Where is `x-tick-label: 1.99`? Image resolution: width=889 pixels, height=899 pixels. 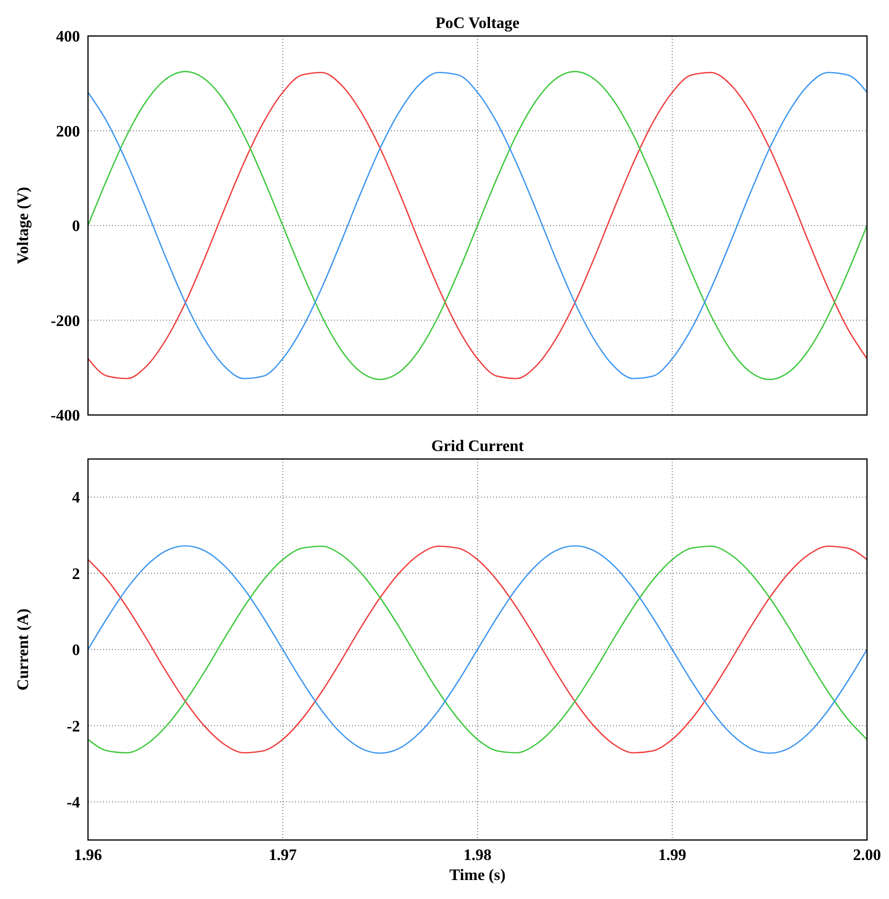
x-tick-label: 1.99 is located at coordinates (672, 855).